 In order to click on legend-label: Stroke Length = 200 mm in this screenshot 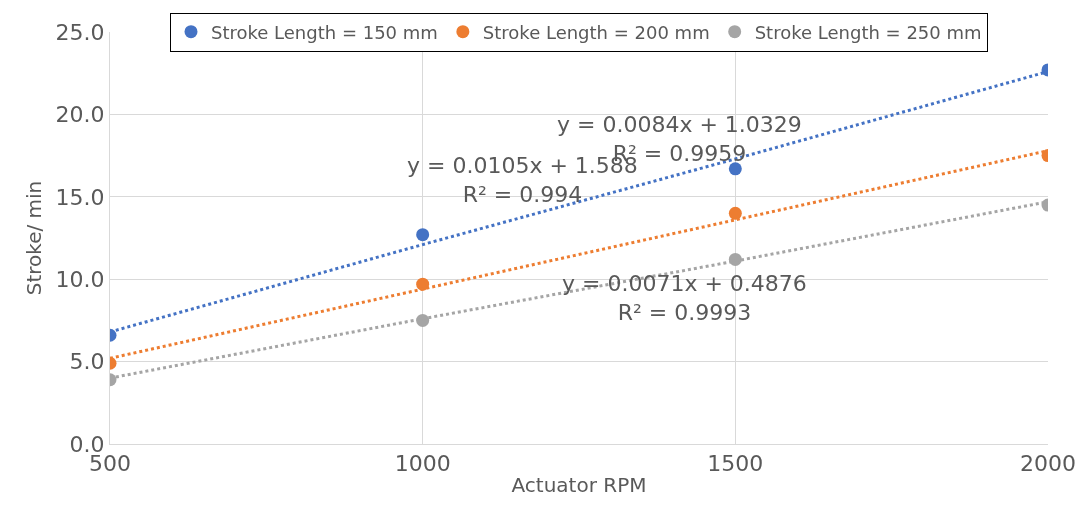, I will do `click(596, 32)`.